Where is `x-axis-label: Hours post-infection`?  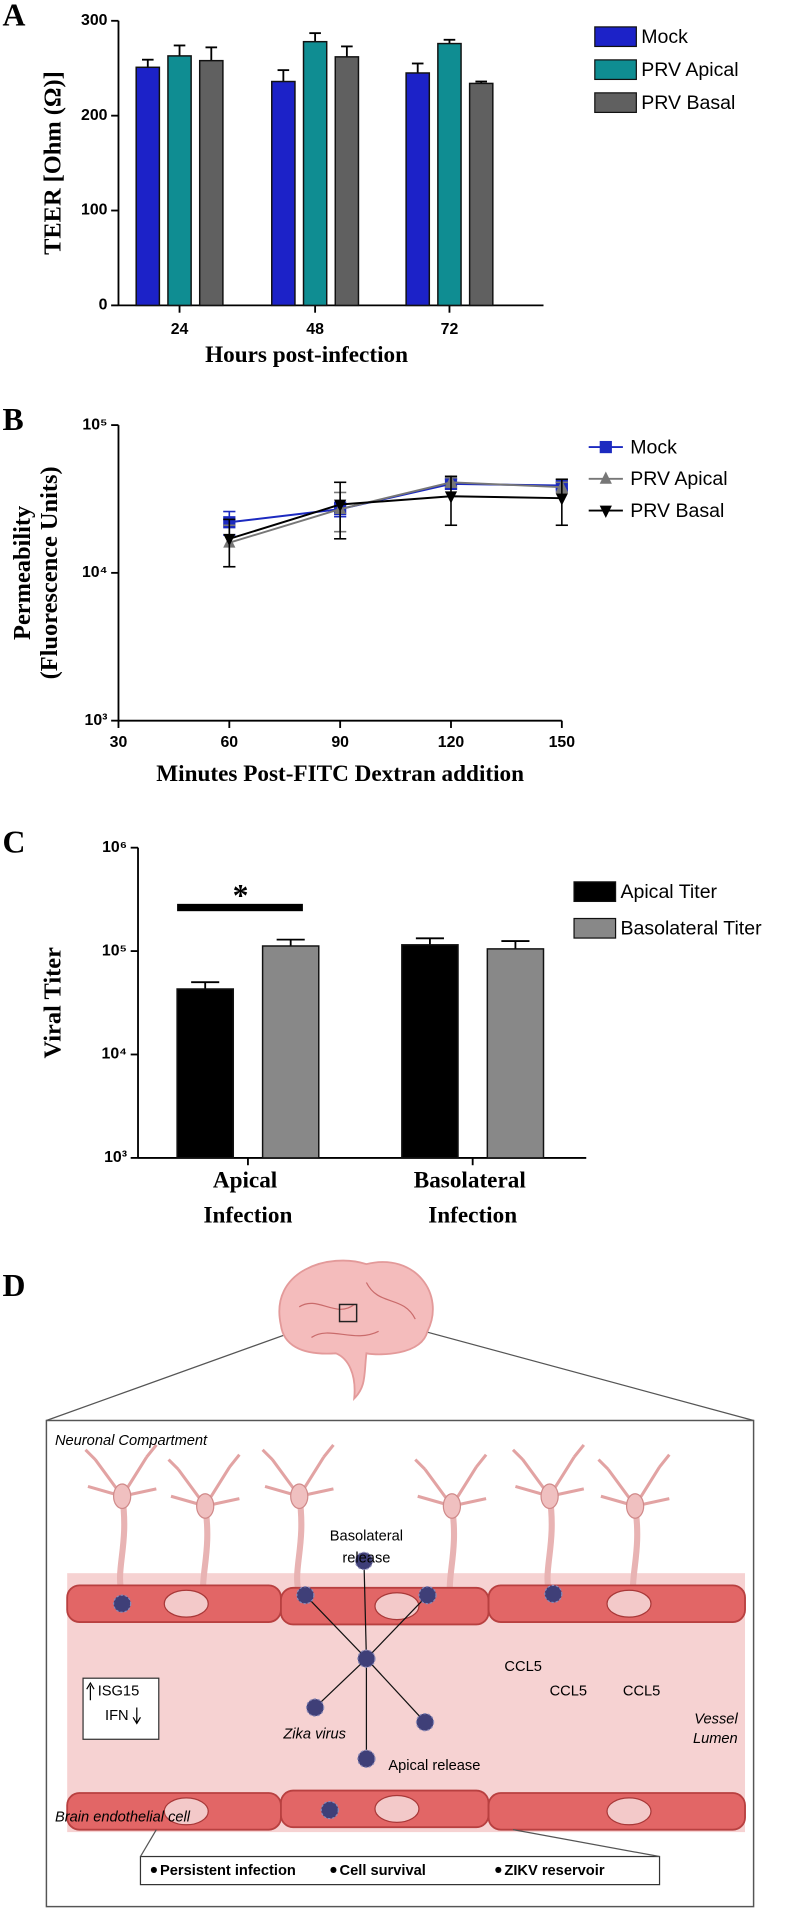 x-axis-label: Hours post-infection is located at coordinates (306, 355).